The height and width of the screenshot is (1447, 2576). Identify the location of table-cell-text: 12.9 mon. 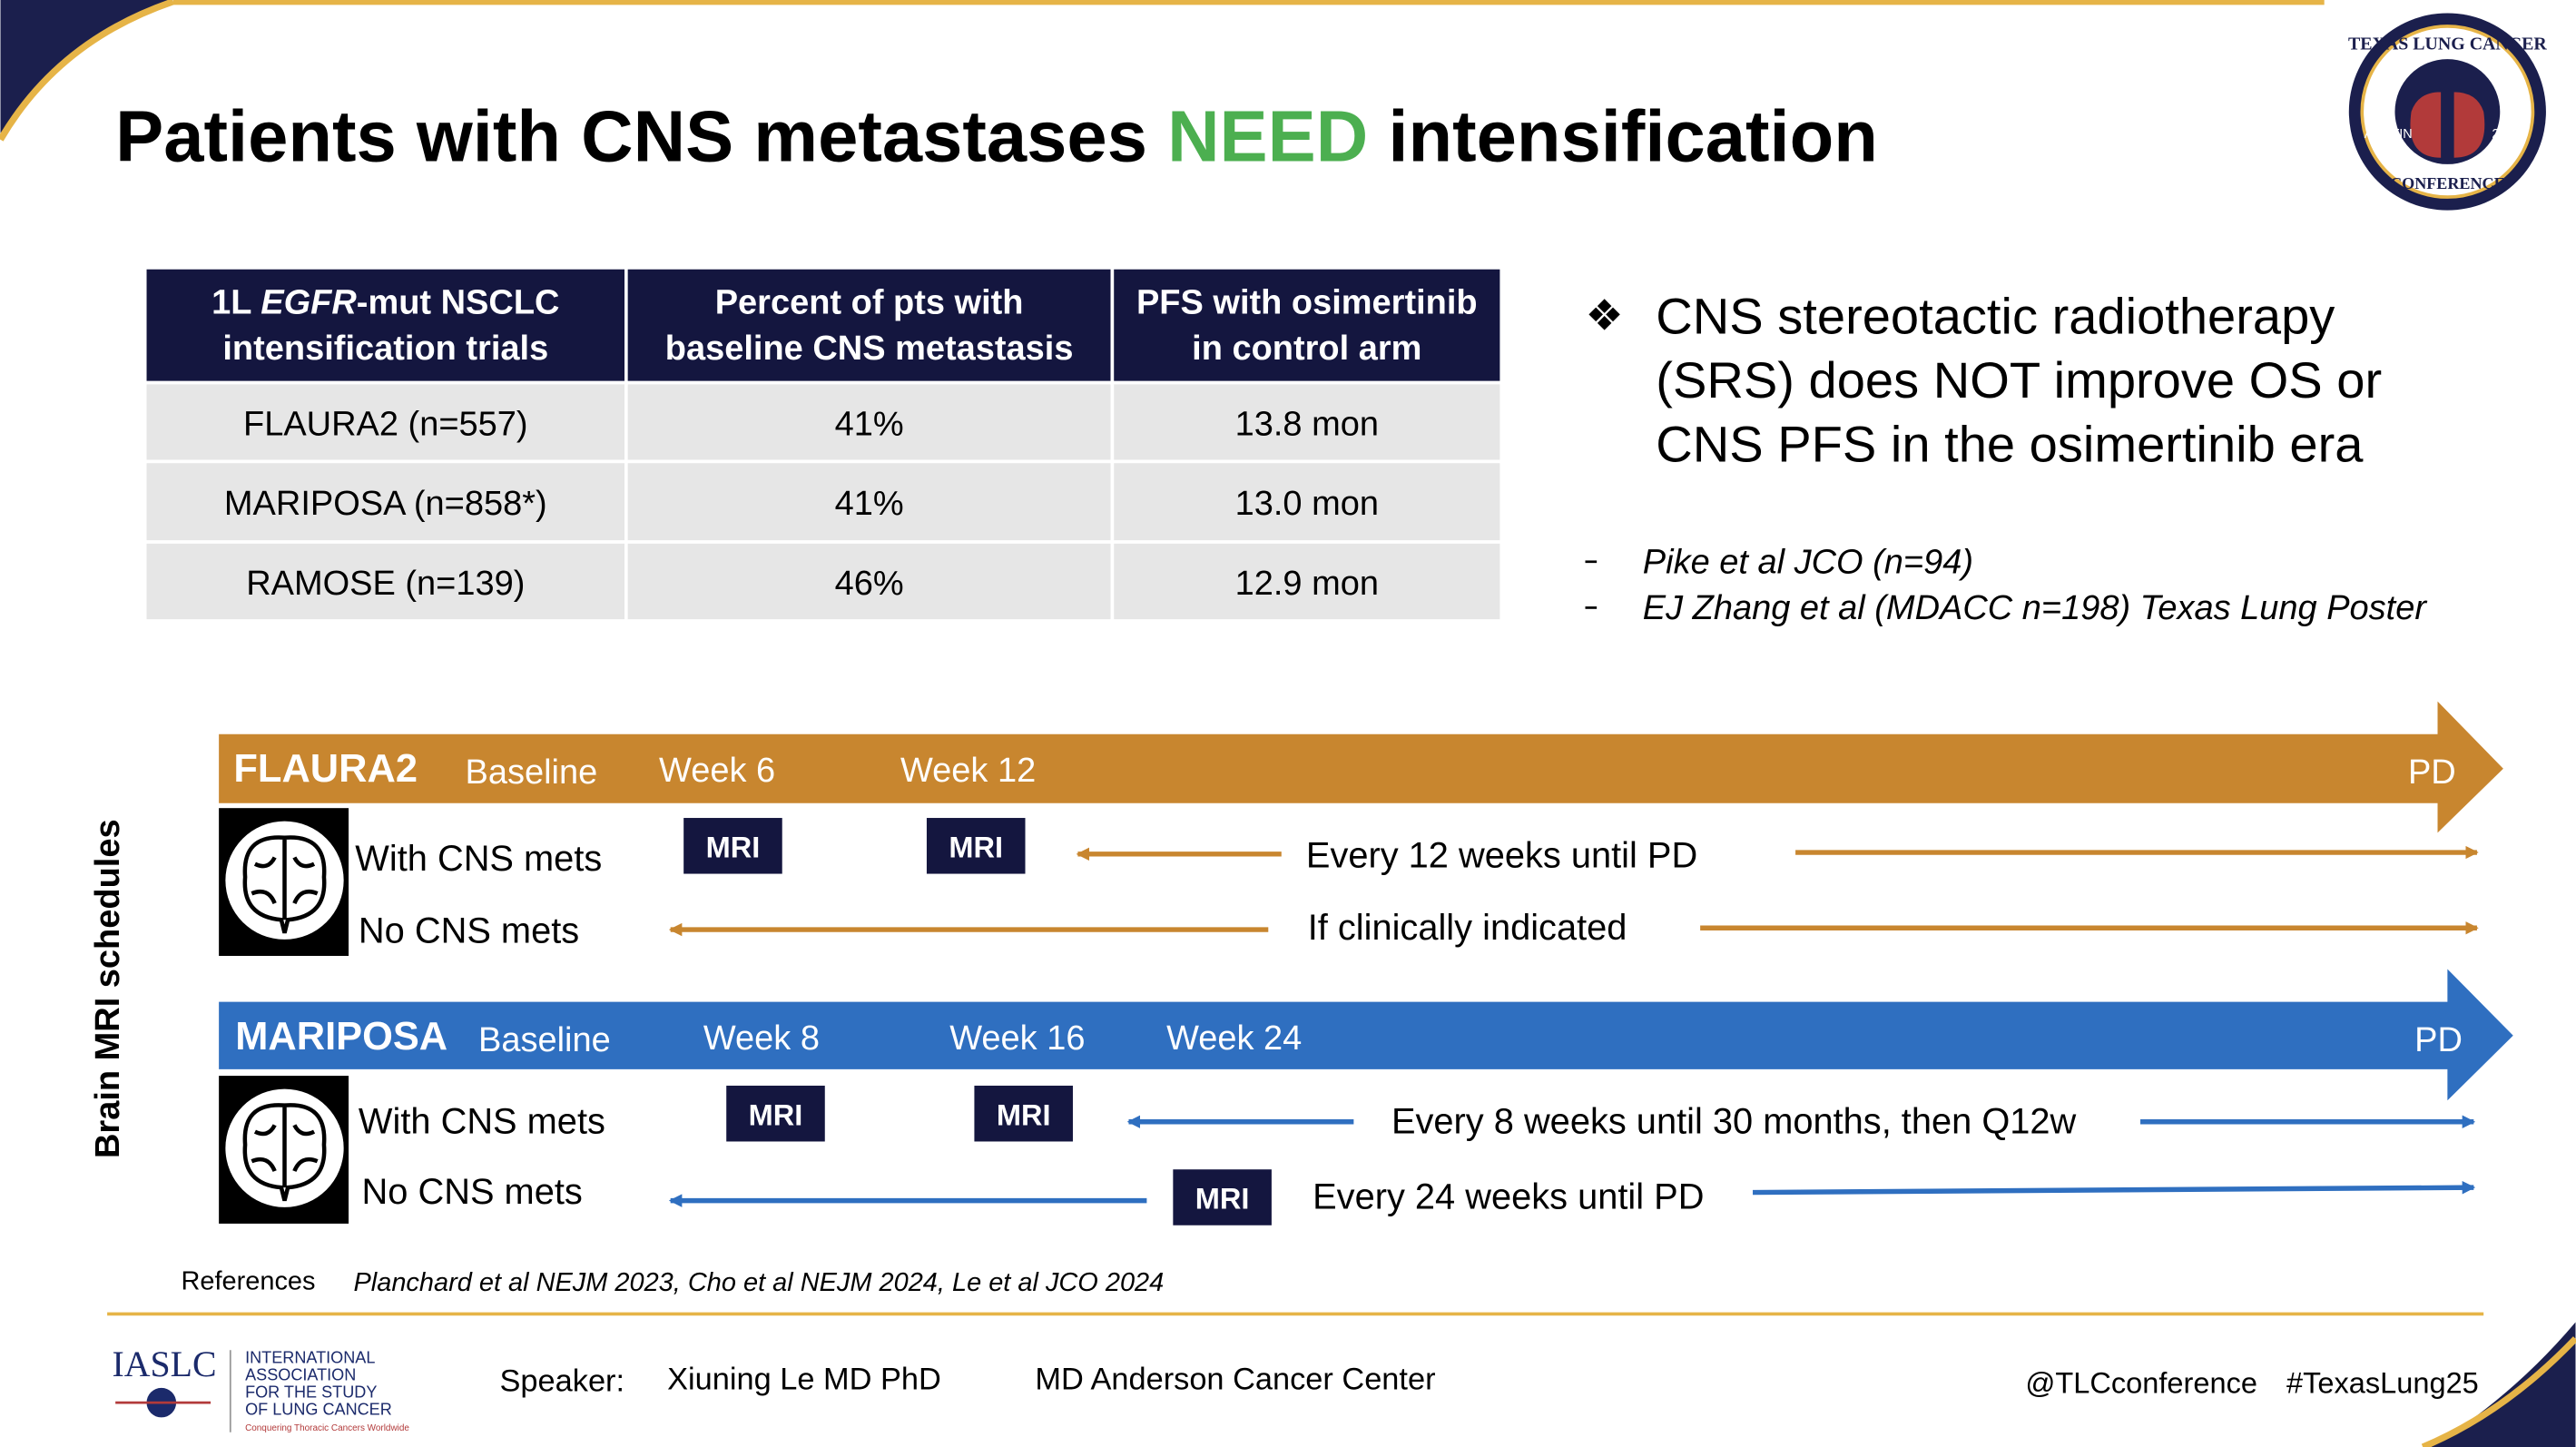
(1307, 584).